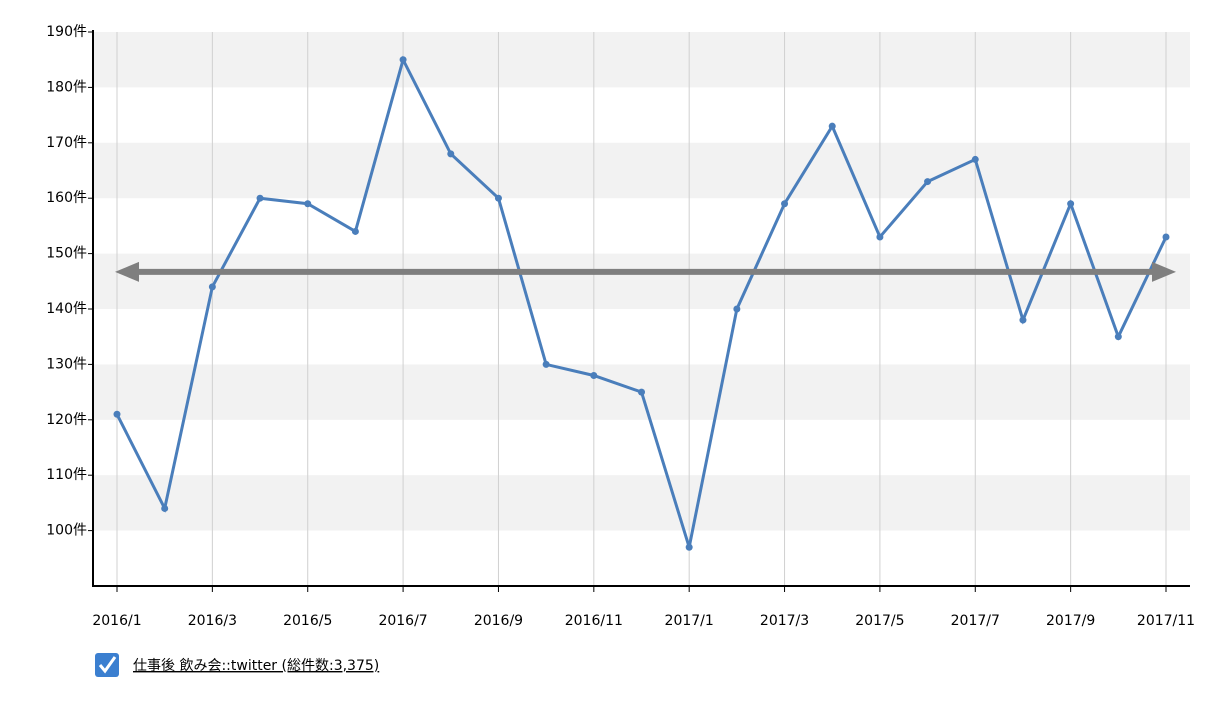 The image size is (1222, 706). Describe the element at coordinates (879, 621) in the screenshot. I see `x-tick-label: 2017/5` at that location.